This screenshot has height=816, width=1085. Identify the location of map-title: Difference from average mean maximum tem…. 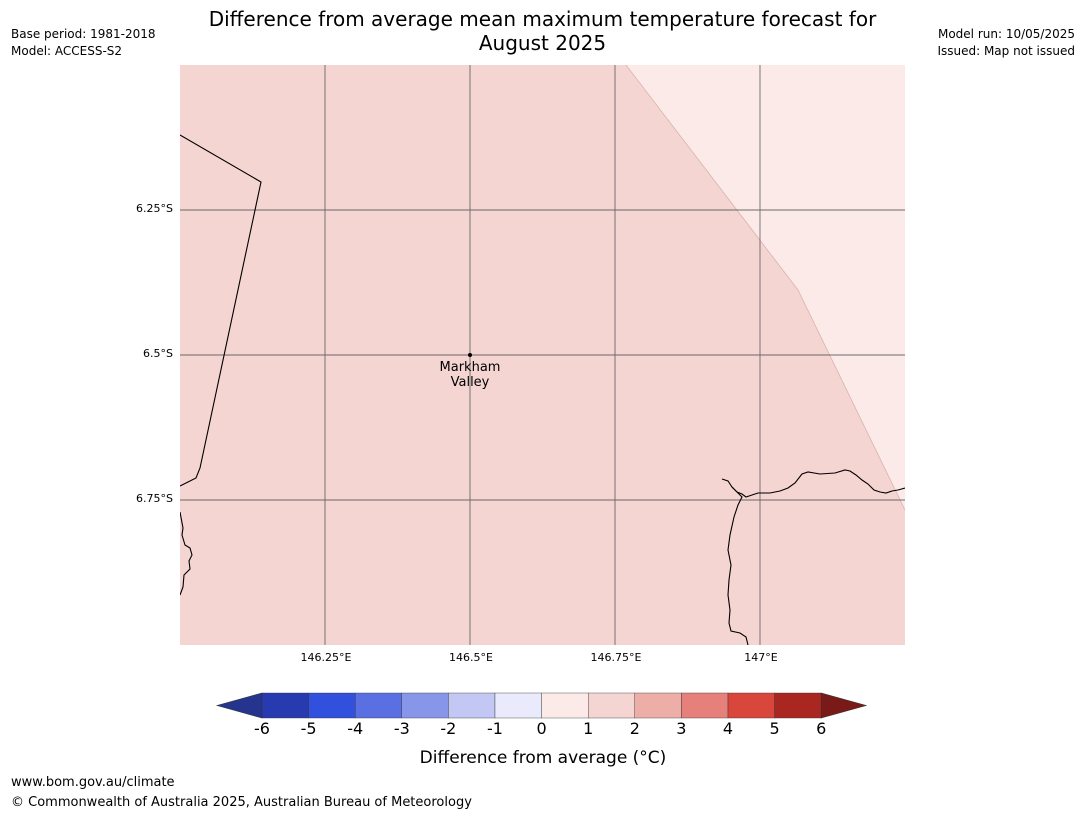
(542, 31).